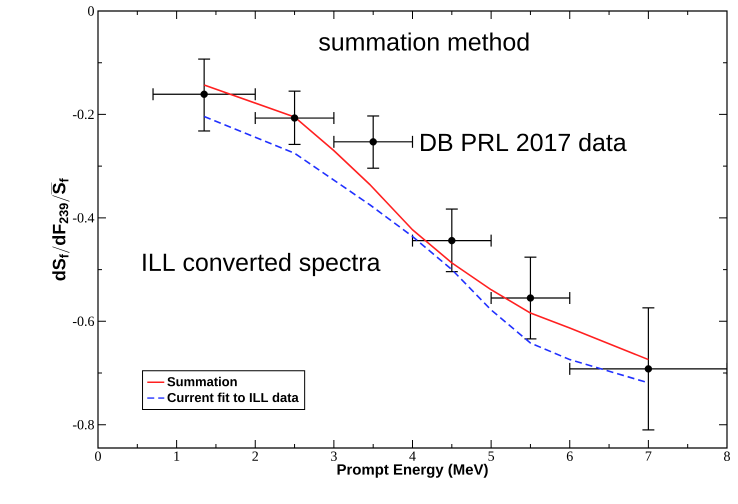 Image resolution: width=738 pixels, height=504 pixels. Describe the element at coordinates (83, 115) in the screenshot. I see `y-tick-label: -0.2` at that location.